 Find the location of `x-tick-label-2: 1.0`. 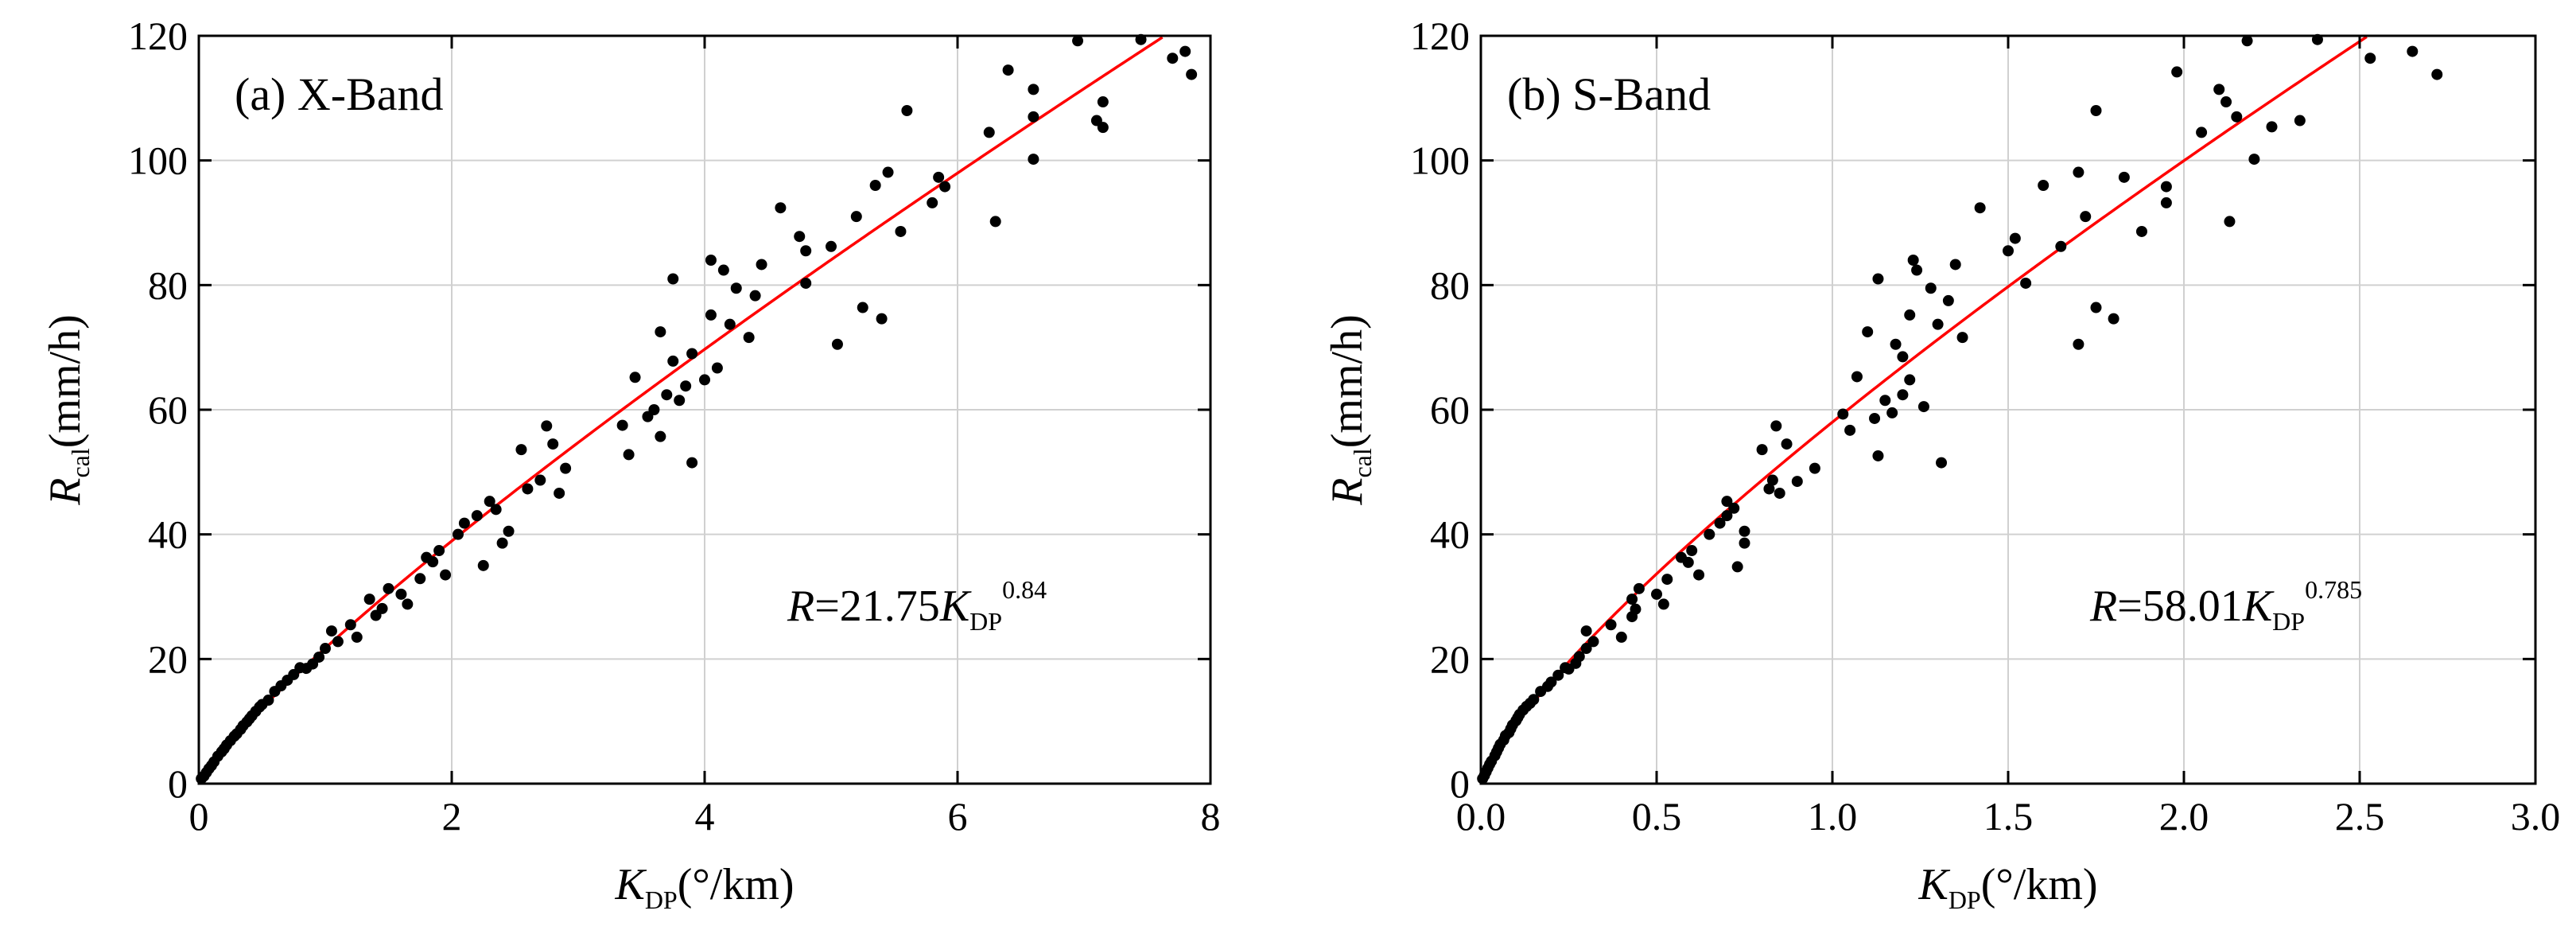

x-tick-label-2: 1.0 is located at coordinates (1833, 816).